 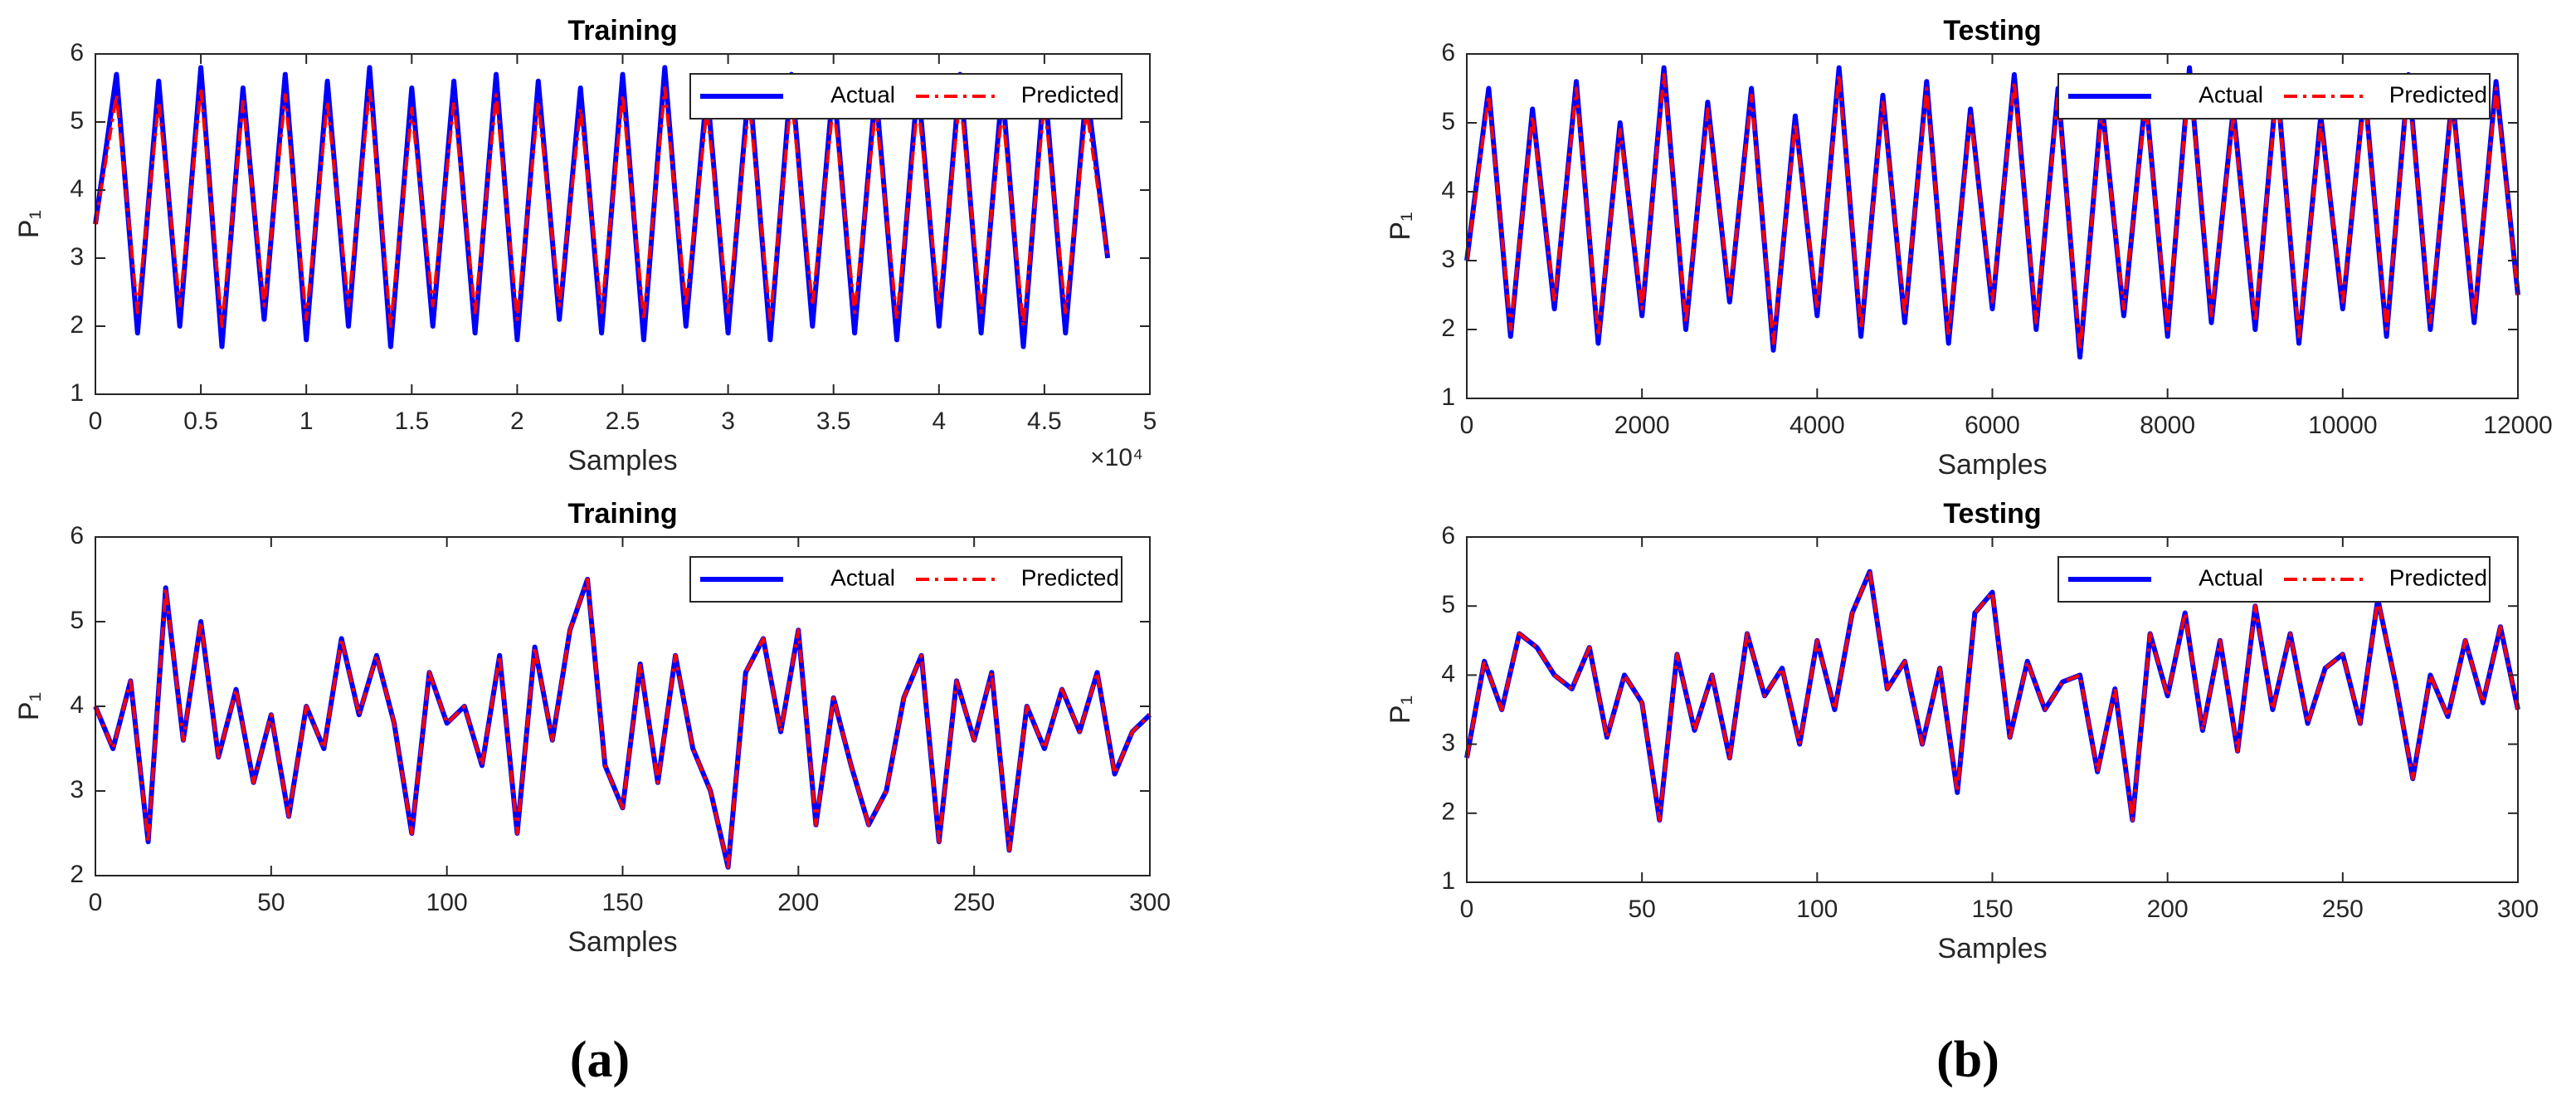 I want to click on x-tick-label: 2.5, so click(x=623, y=421).